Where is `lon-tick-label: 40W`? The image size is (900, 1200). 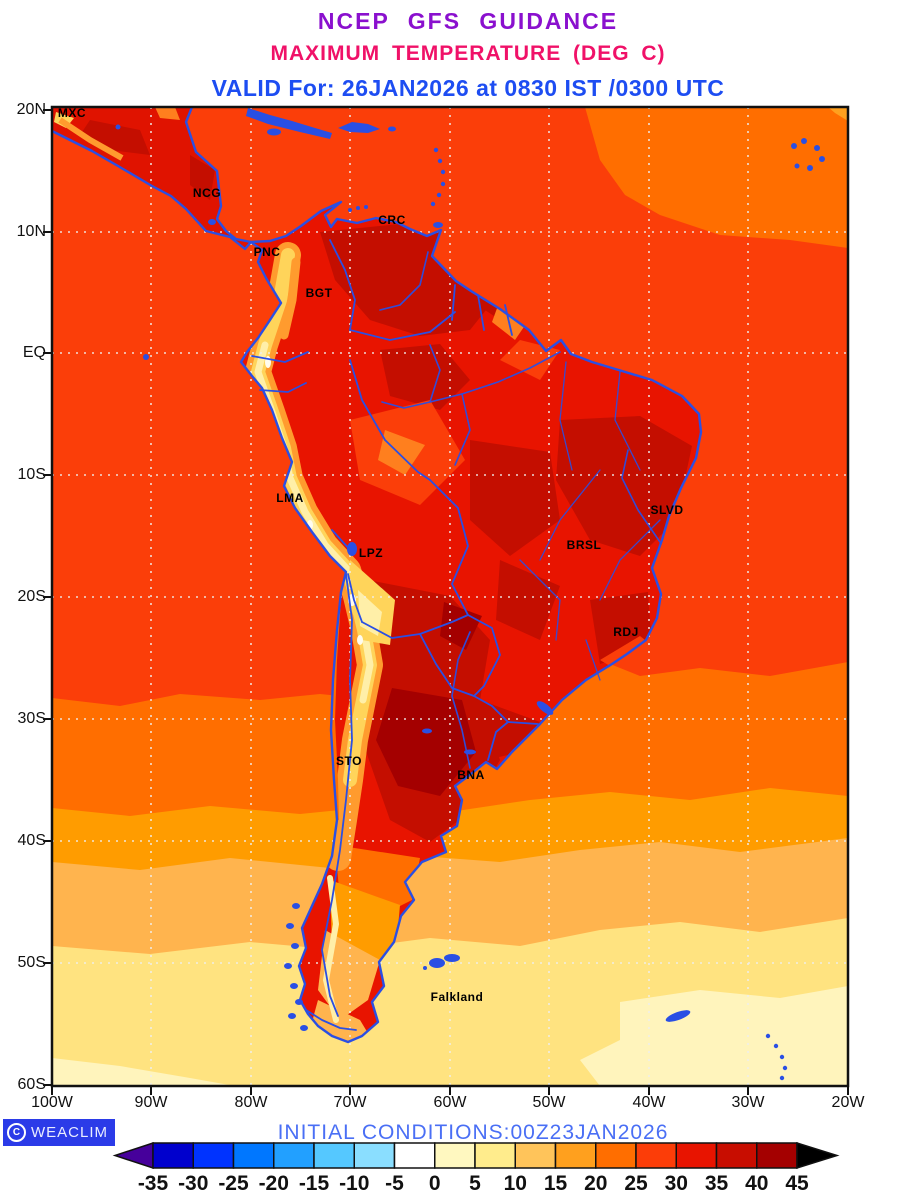 lon-tick-label: 40W is located at coordinates (649, 1102).